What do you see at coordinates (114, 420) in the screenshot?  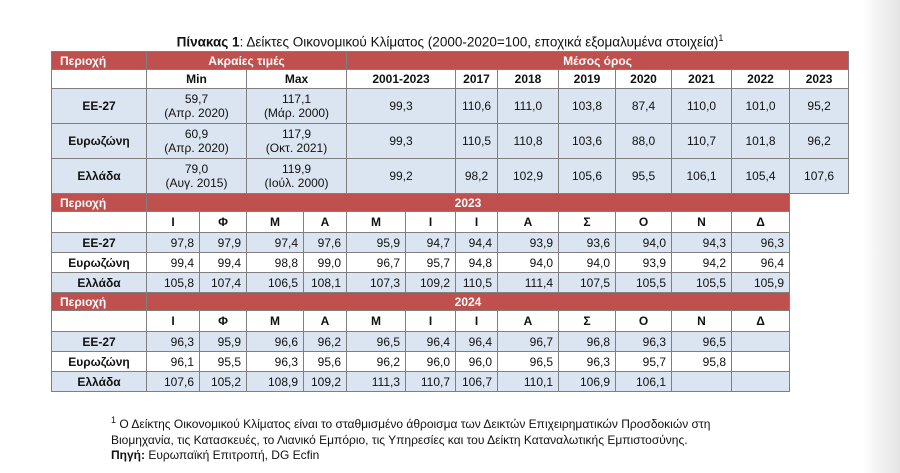 I see `footnote-mark: 1` at bounding box center [114, 420].